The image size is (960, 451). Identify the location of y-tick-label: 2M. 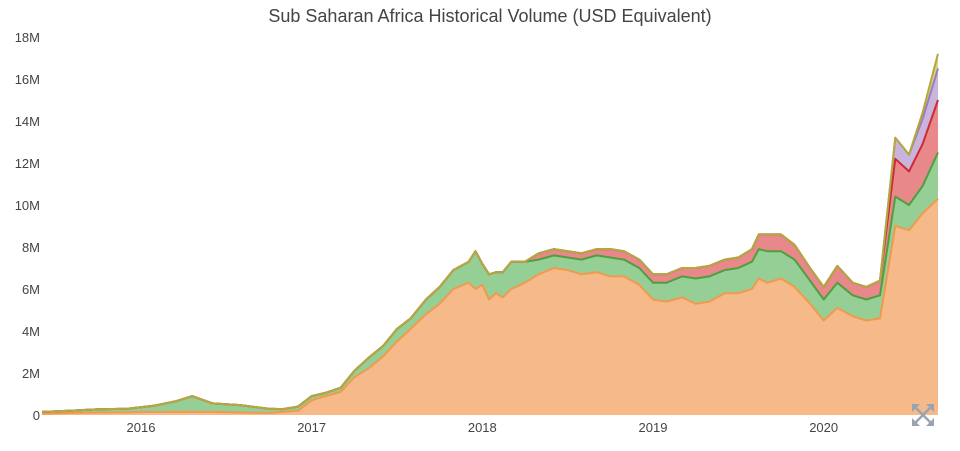
(31, 373).